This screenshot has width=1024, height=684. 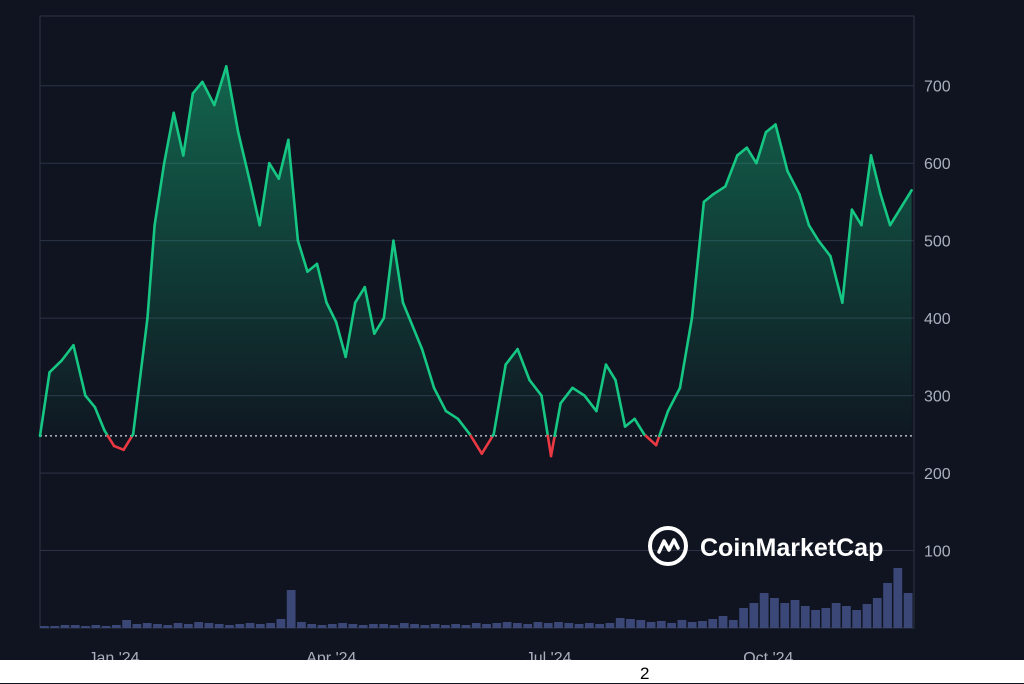 What do you see at coordinates (645, 673) in the screenshot?
I see `page-number: 2` at bounding box center [645, 673].